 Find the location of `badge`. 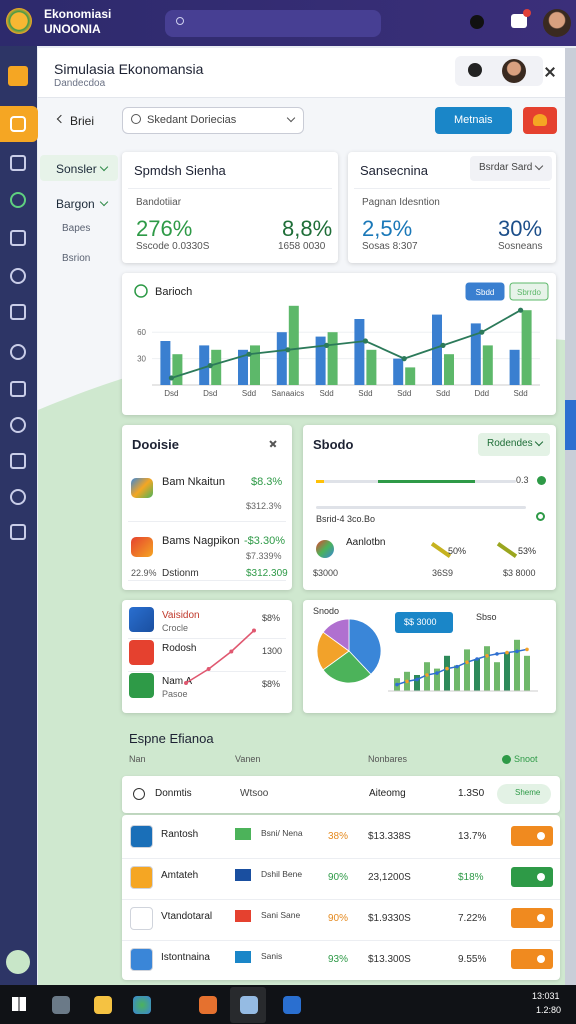

badge is located at coordinates (527, 13).